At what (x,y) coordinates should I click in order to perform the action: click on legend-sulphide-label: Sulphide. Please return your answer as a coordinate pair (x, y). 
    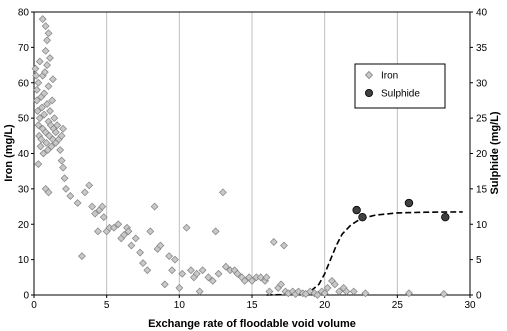
    Looking at the image, I should click on (400, 94).